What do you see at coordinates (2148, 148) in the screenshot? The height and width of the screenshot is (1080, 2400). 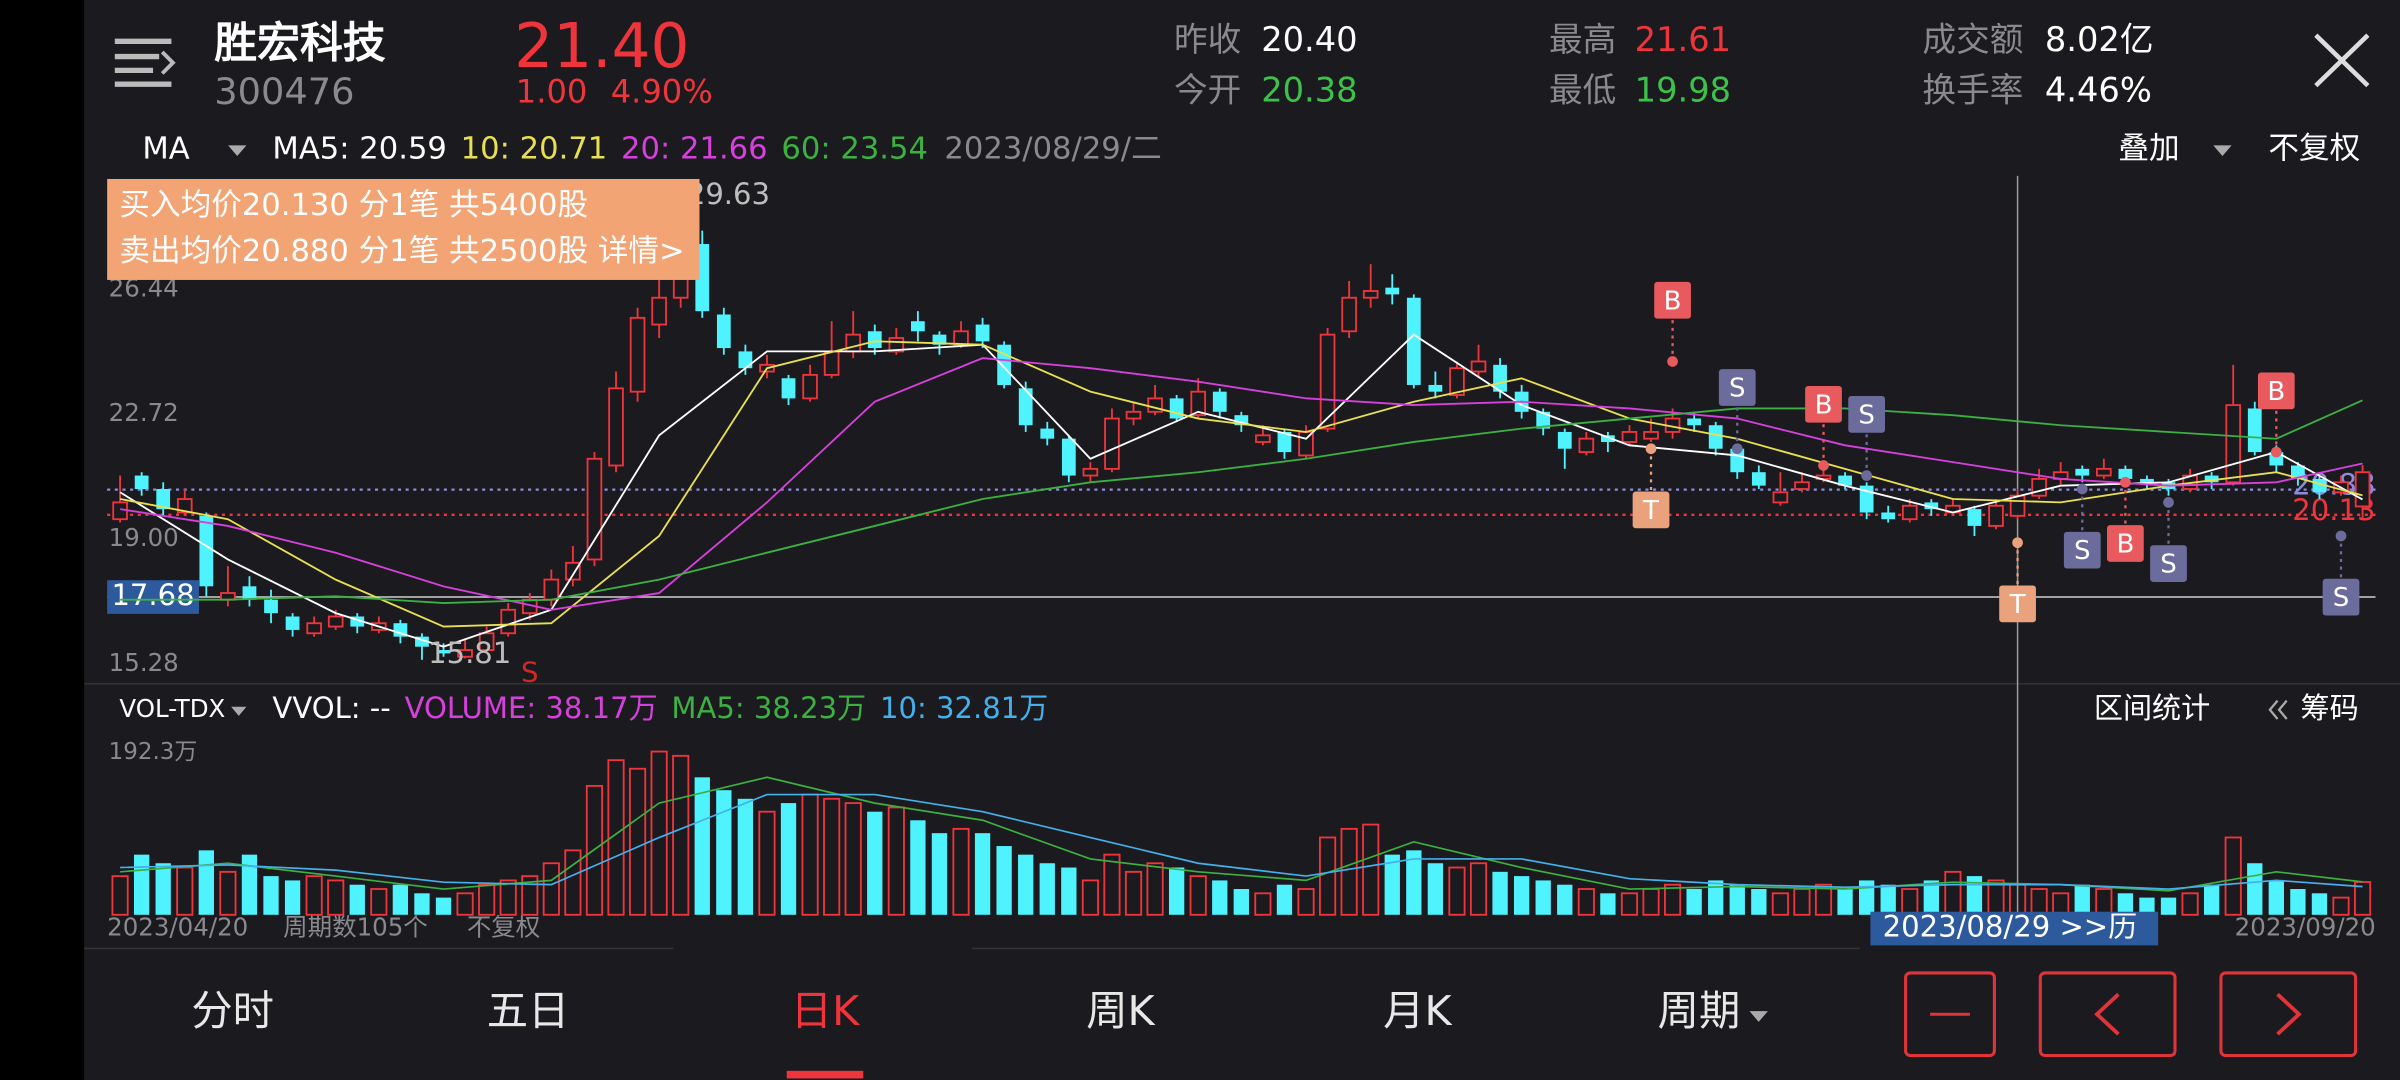 I see `overlay-button: 叠加` at bounding box center [2148, 148].